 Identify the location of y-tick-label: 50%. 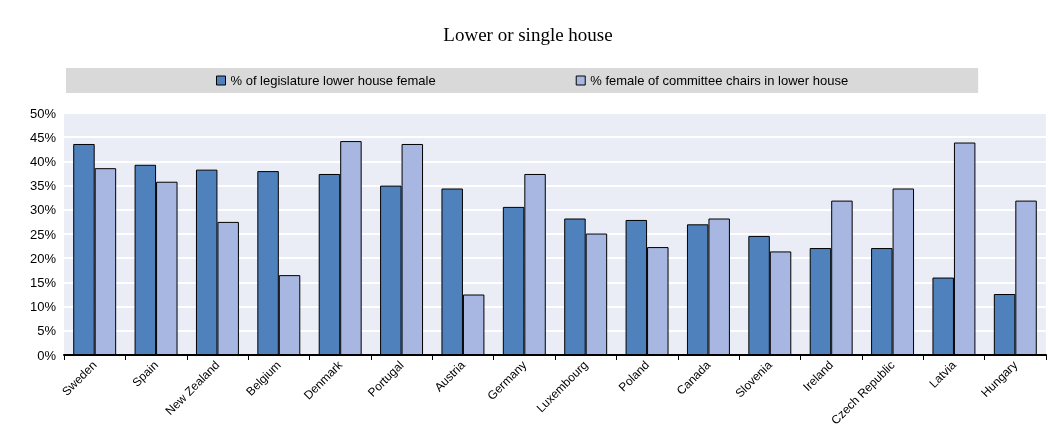
(43, 113).